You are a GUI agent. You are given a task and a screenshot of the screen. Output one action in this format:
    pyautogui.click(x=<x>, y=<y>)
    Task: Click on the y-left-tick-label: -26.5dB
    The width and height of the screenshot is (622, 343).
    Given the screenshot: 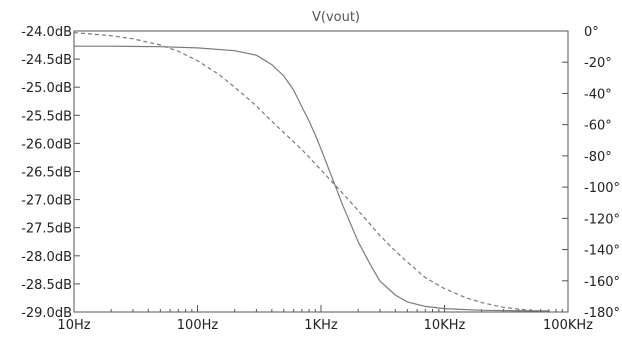 What is the action you would take?
    pyautogui.click(x=46, y=173)
    